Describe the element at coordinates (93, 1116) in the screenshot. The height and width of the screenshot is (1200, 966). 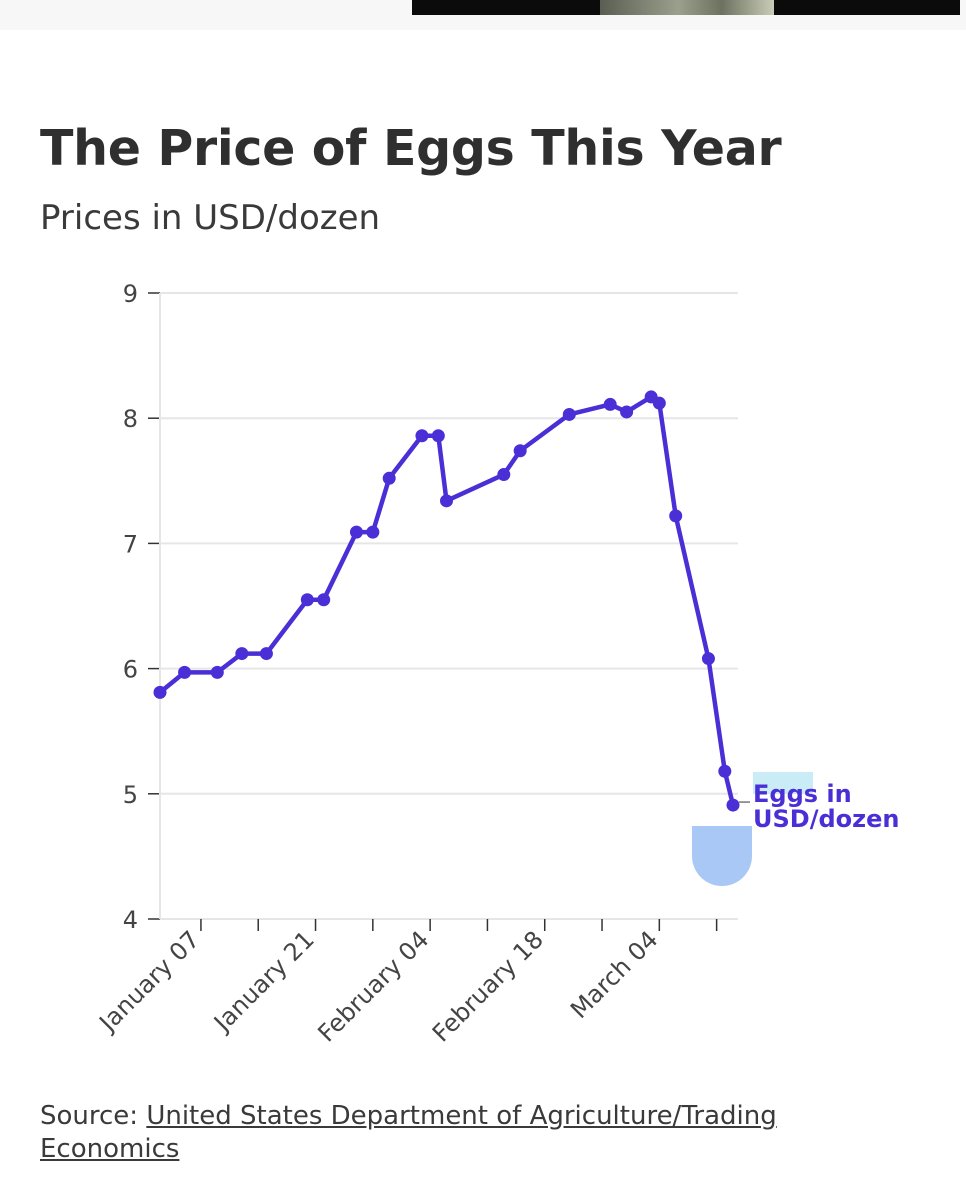
I see `source-prefix: Source:` at that location.